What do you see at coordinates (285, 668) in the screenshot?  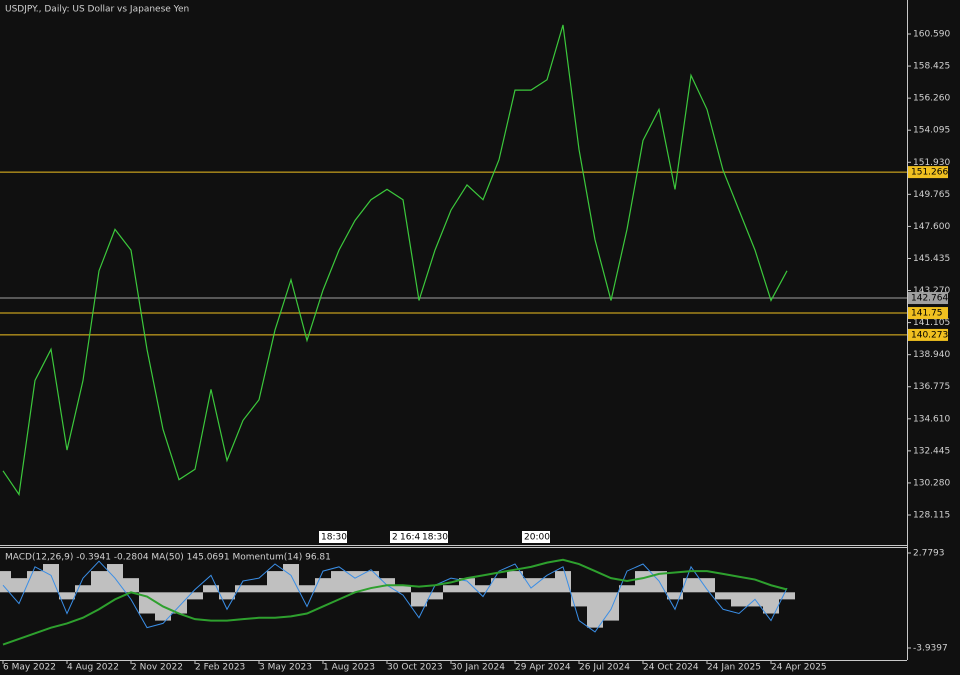 I see `x-tick-label: 3 May 2023` at bounding box center [285, 668].